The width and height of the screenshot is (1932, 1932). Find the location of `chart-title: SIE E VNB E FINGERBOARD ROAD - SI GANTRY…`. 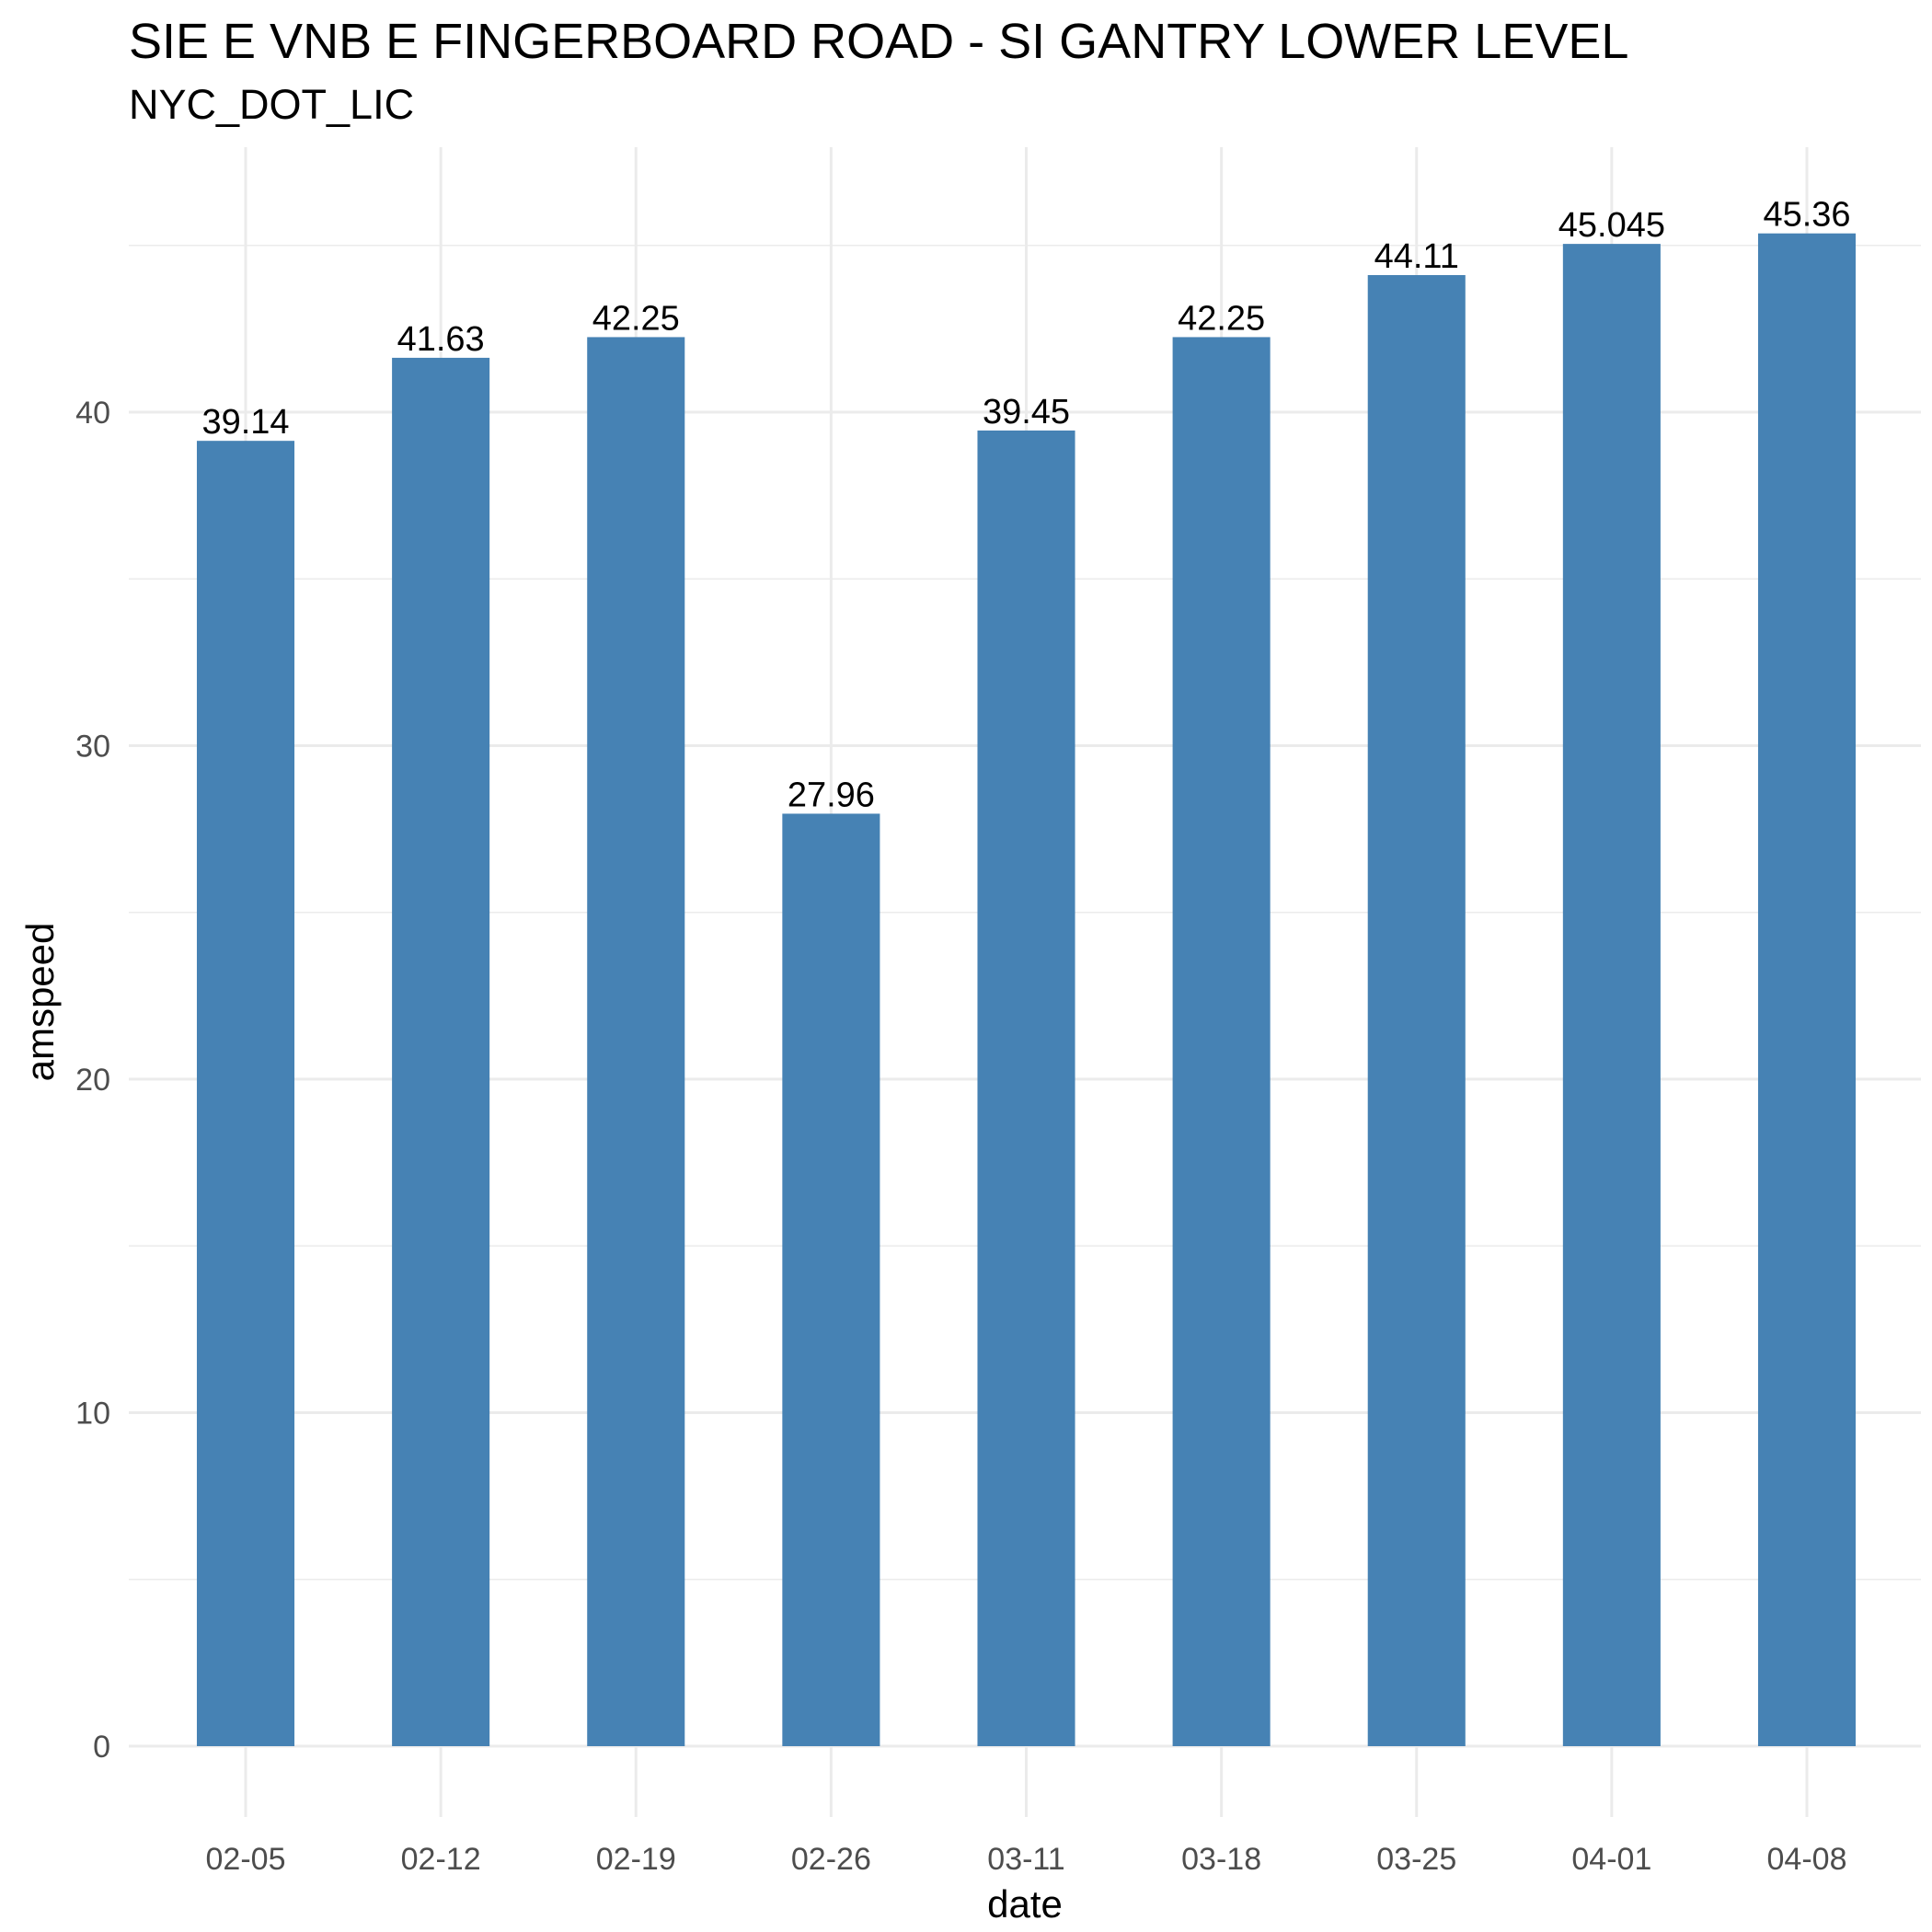

chart-title: SIE E VNB E FINGERBOARD ROAD - SI GANTRY… is located at coordinates (879, 41).